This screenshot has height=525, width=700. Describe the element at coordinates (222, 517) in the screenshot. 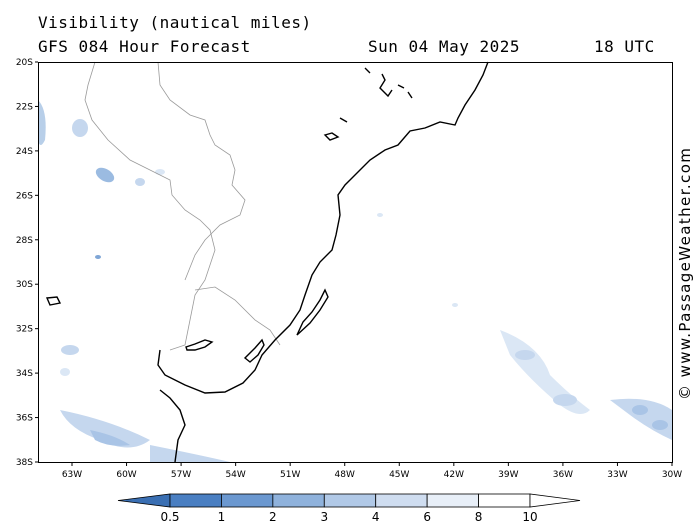

I see `colorbar-label: 1` at that location.